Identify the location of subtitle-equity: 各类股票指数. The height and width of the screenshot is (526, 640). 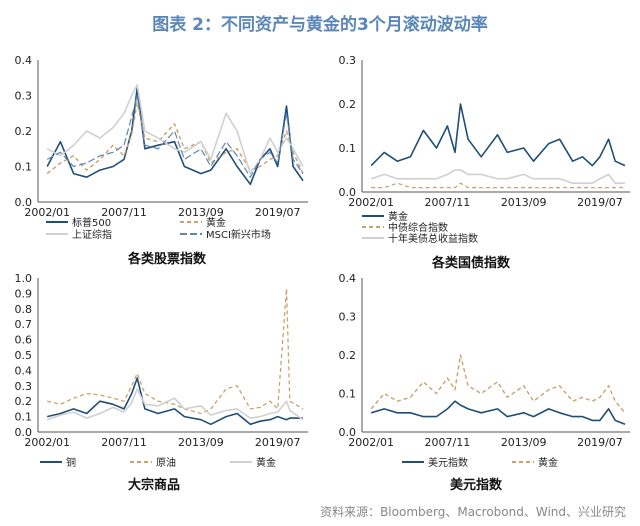
(167, 259).